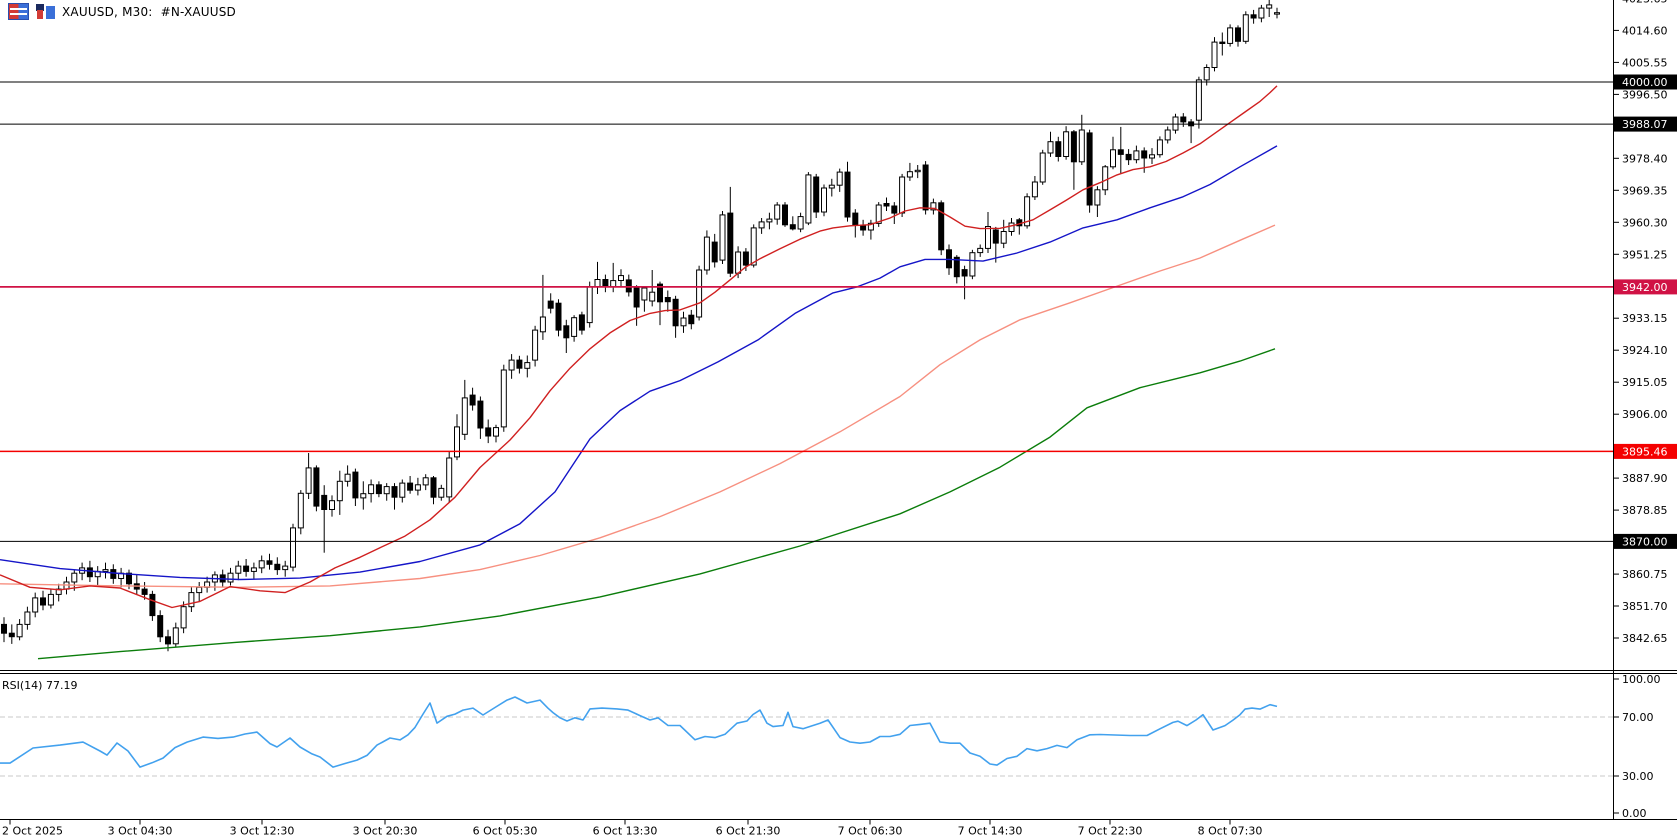  I want to click on rsi-line, so click(639, 732).